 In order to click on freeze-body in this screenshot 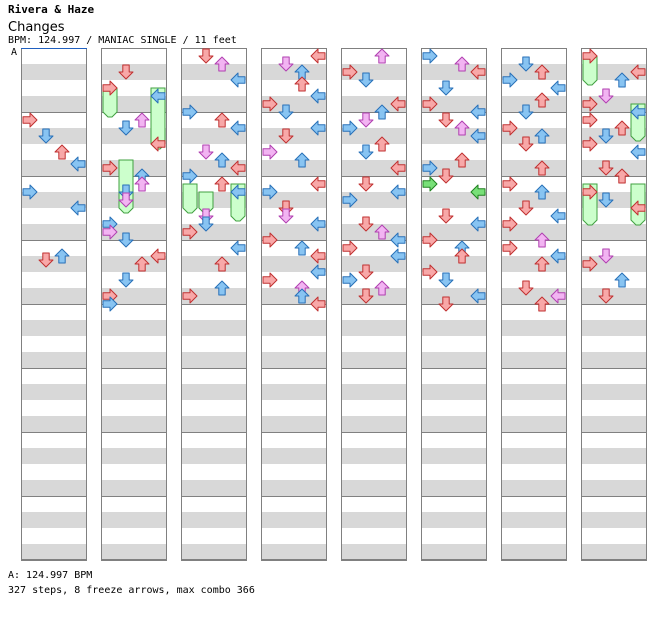, I will do `click(190, 198)`.